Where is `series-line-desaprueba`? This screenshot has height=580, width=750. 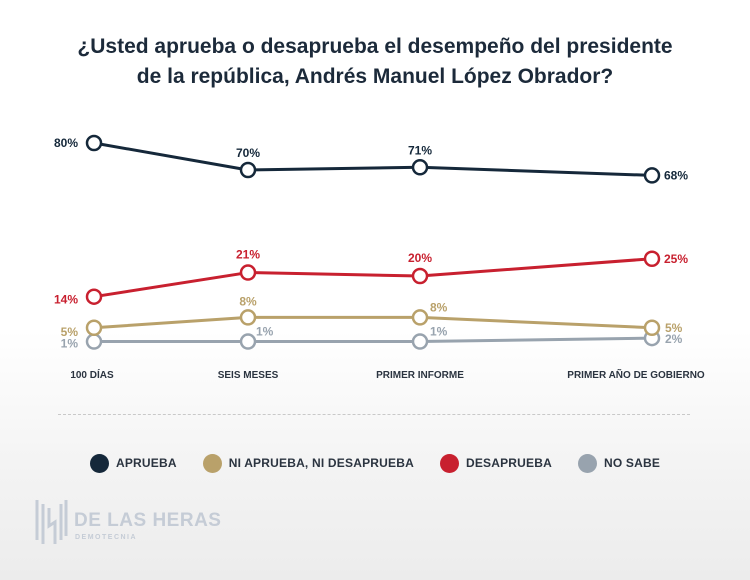
series-line-desaprueba is located at coordinates (373, 278).